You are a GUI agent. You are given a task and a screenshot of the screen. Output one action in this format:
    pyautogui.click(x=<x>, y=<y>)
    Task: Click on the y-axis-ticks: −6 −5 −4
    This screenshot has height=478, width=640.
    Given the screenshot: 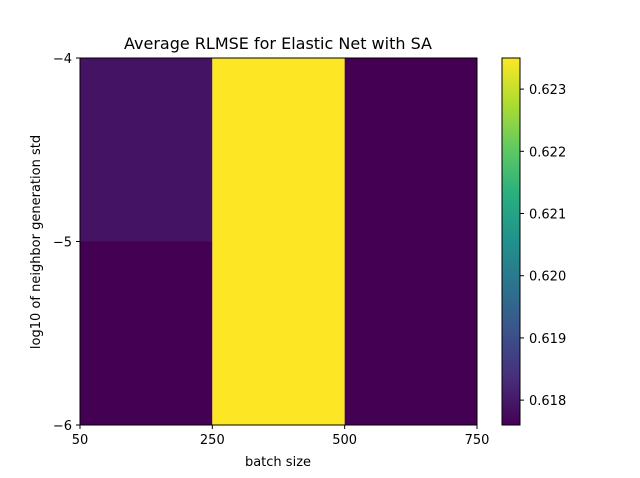 What is the action you would take?
    pyautogui.click(x=66, y=243)
    